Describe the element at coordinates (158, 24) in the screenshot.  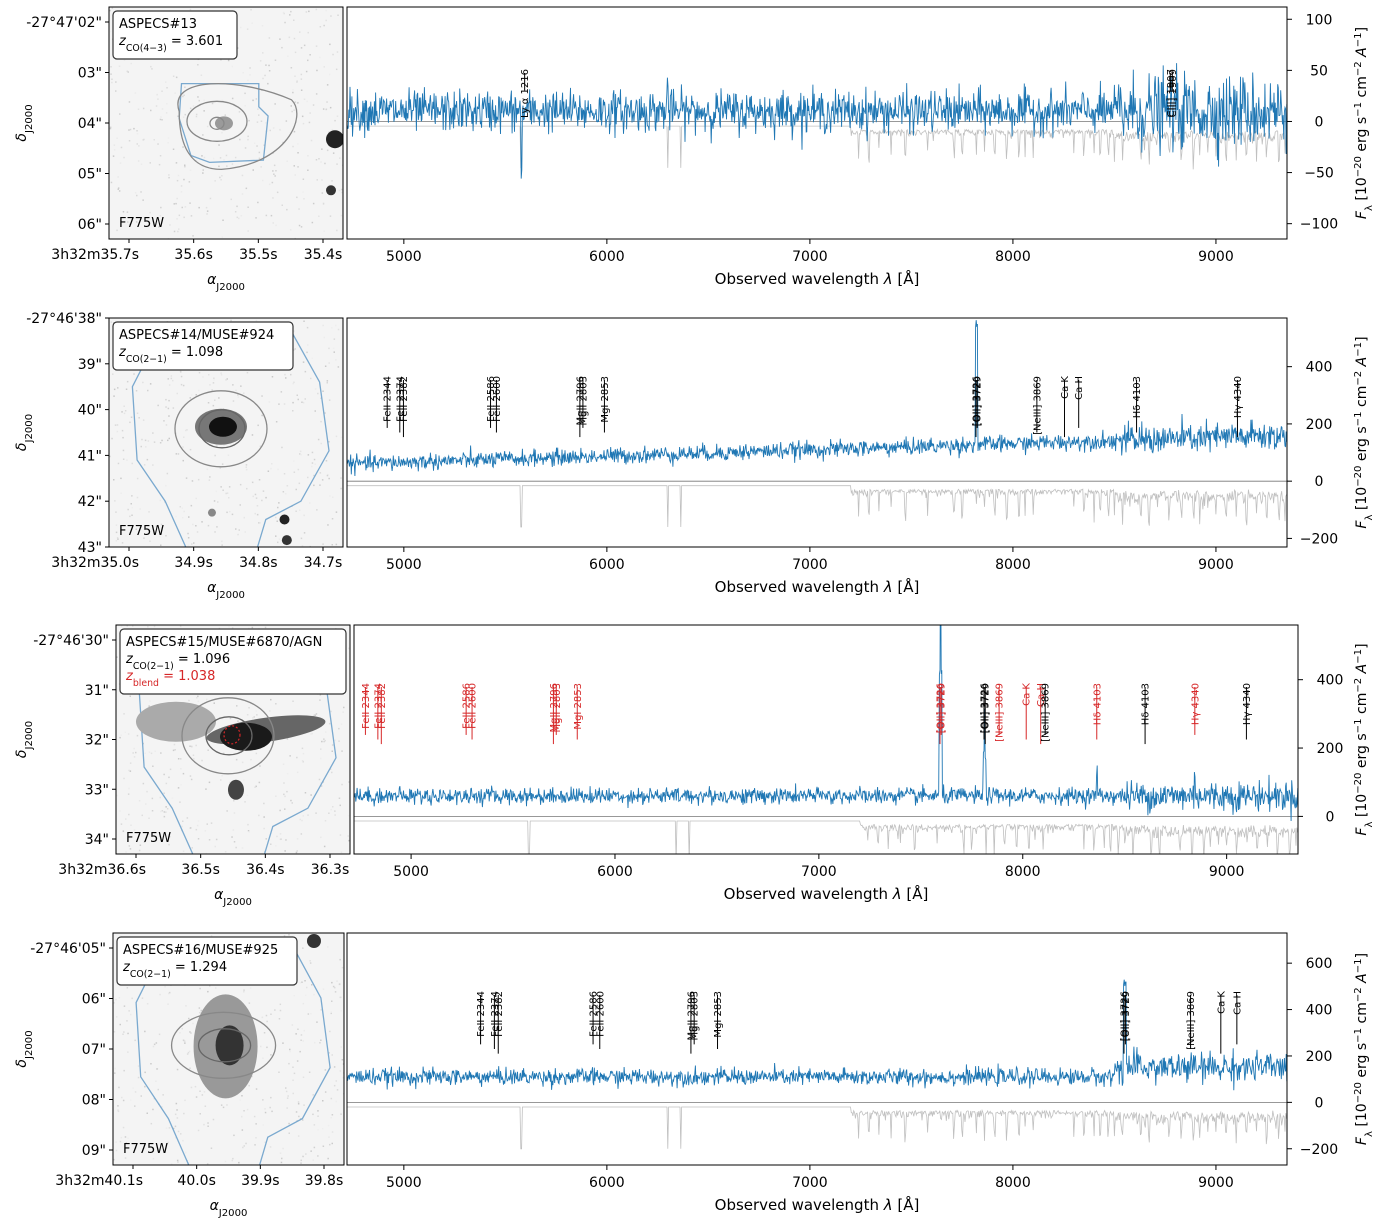
I see `object-id-label: ASPECS#13` at that location.